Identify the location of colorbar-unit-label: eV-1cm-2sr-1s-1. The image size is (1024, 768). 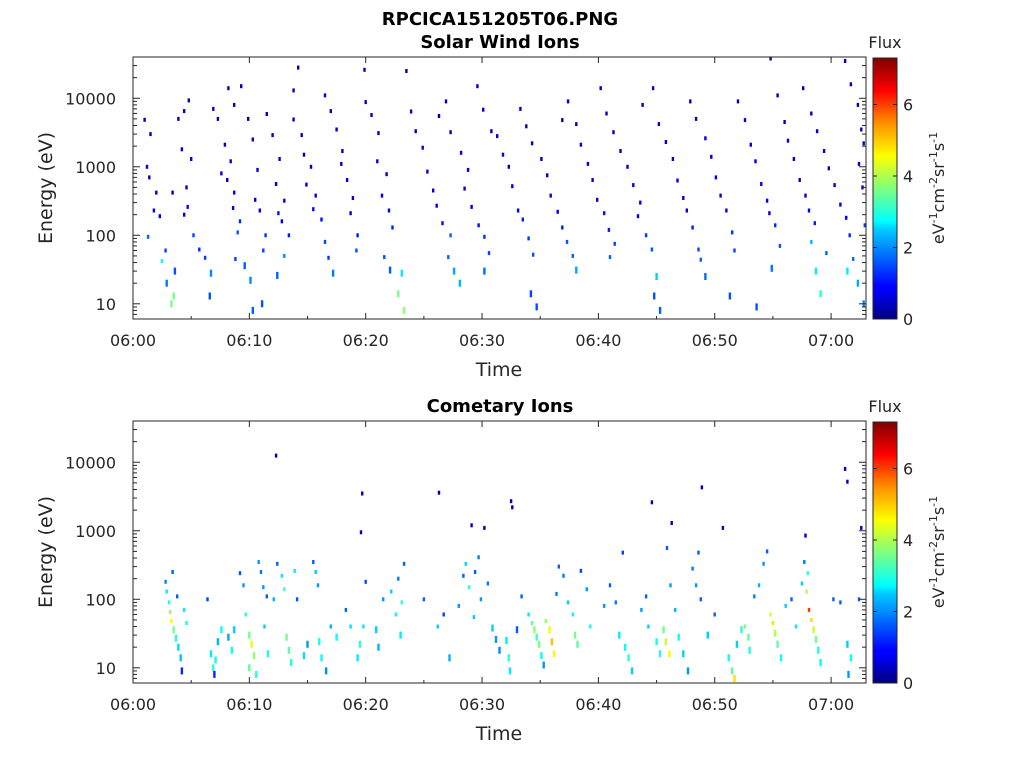
(937, 552).